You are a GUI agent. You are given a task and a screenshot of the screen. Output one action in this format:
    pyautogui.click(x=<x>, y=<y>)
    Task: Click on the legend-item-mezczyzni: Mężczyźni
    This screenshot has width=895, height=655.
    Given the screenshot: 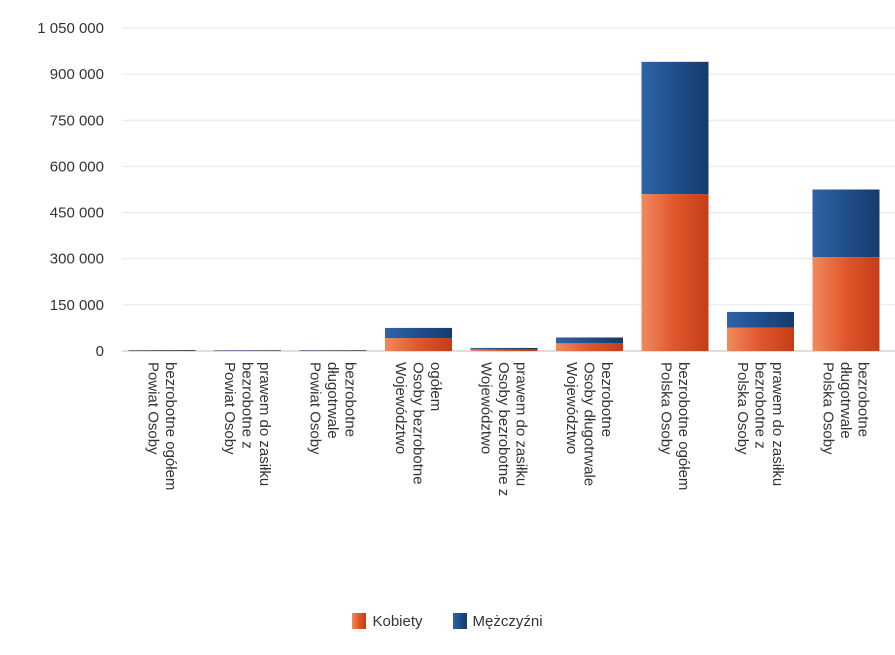 What is the action you would take?
    pyautogui.click(x=497, y=621)
    